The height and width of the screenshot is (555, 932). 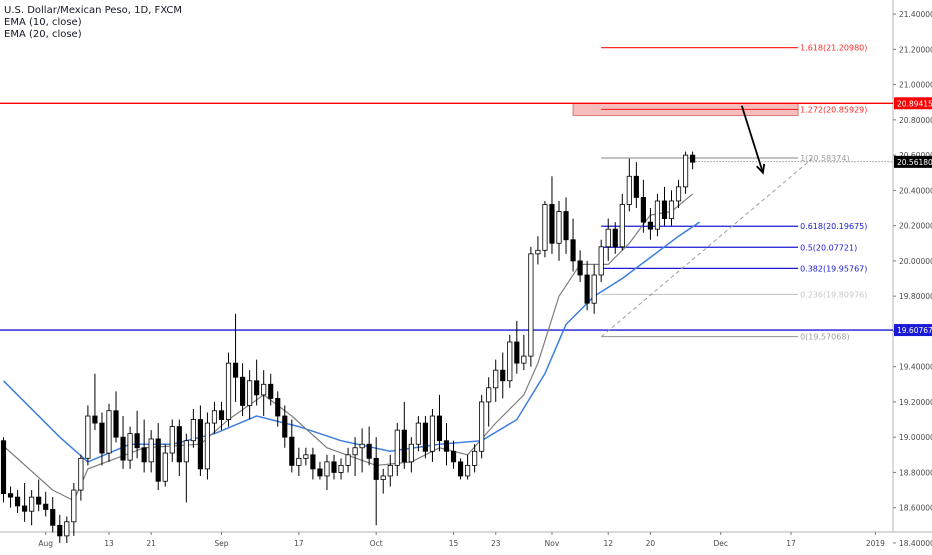 I want to click on x-tick-label: Aug, so click(x=45, y=543).